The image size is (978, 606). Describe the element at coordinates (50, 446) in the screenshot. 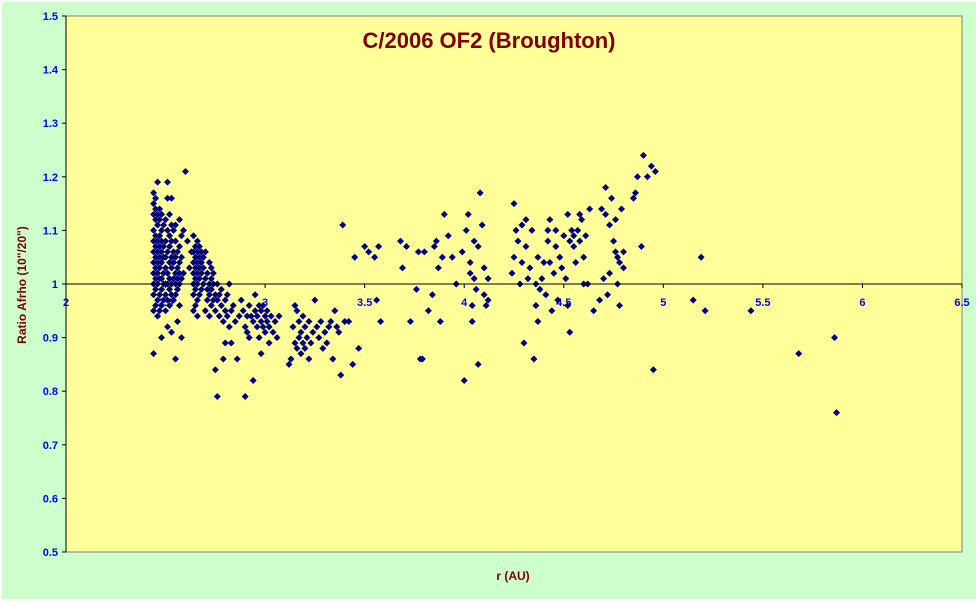

I see `y-tick-label: 0.7` at that location.